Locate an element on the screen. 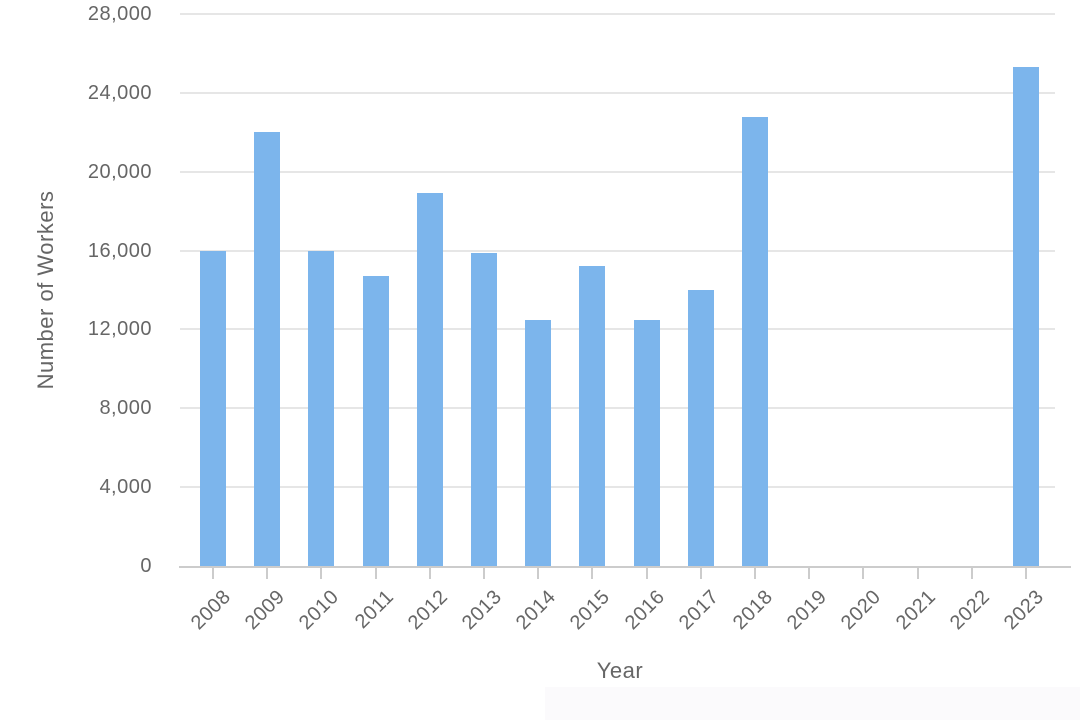 The image size is (1080, 720). x-tick-2019 is located at coordinates (809, 573).